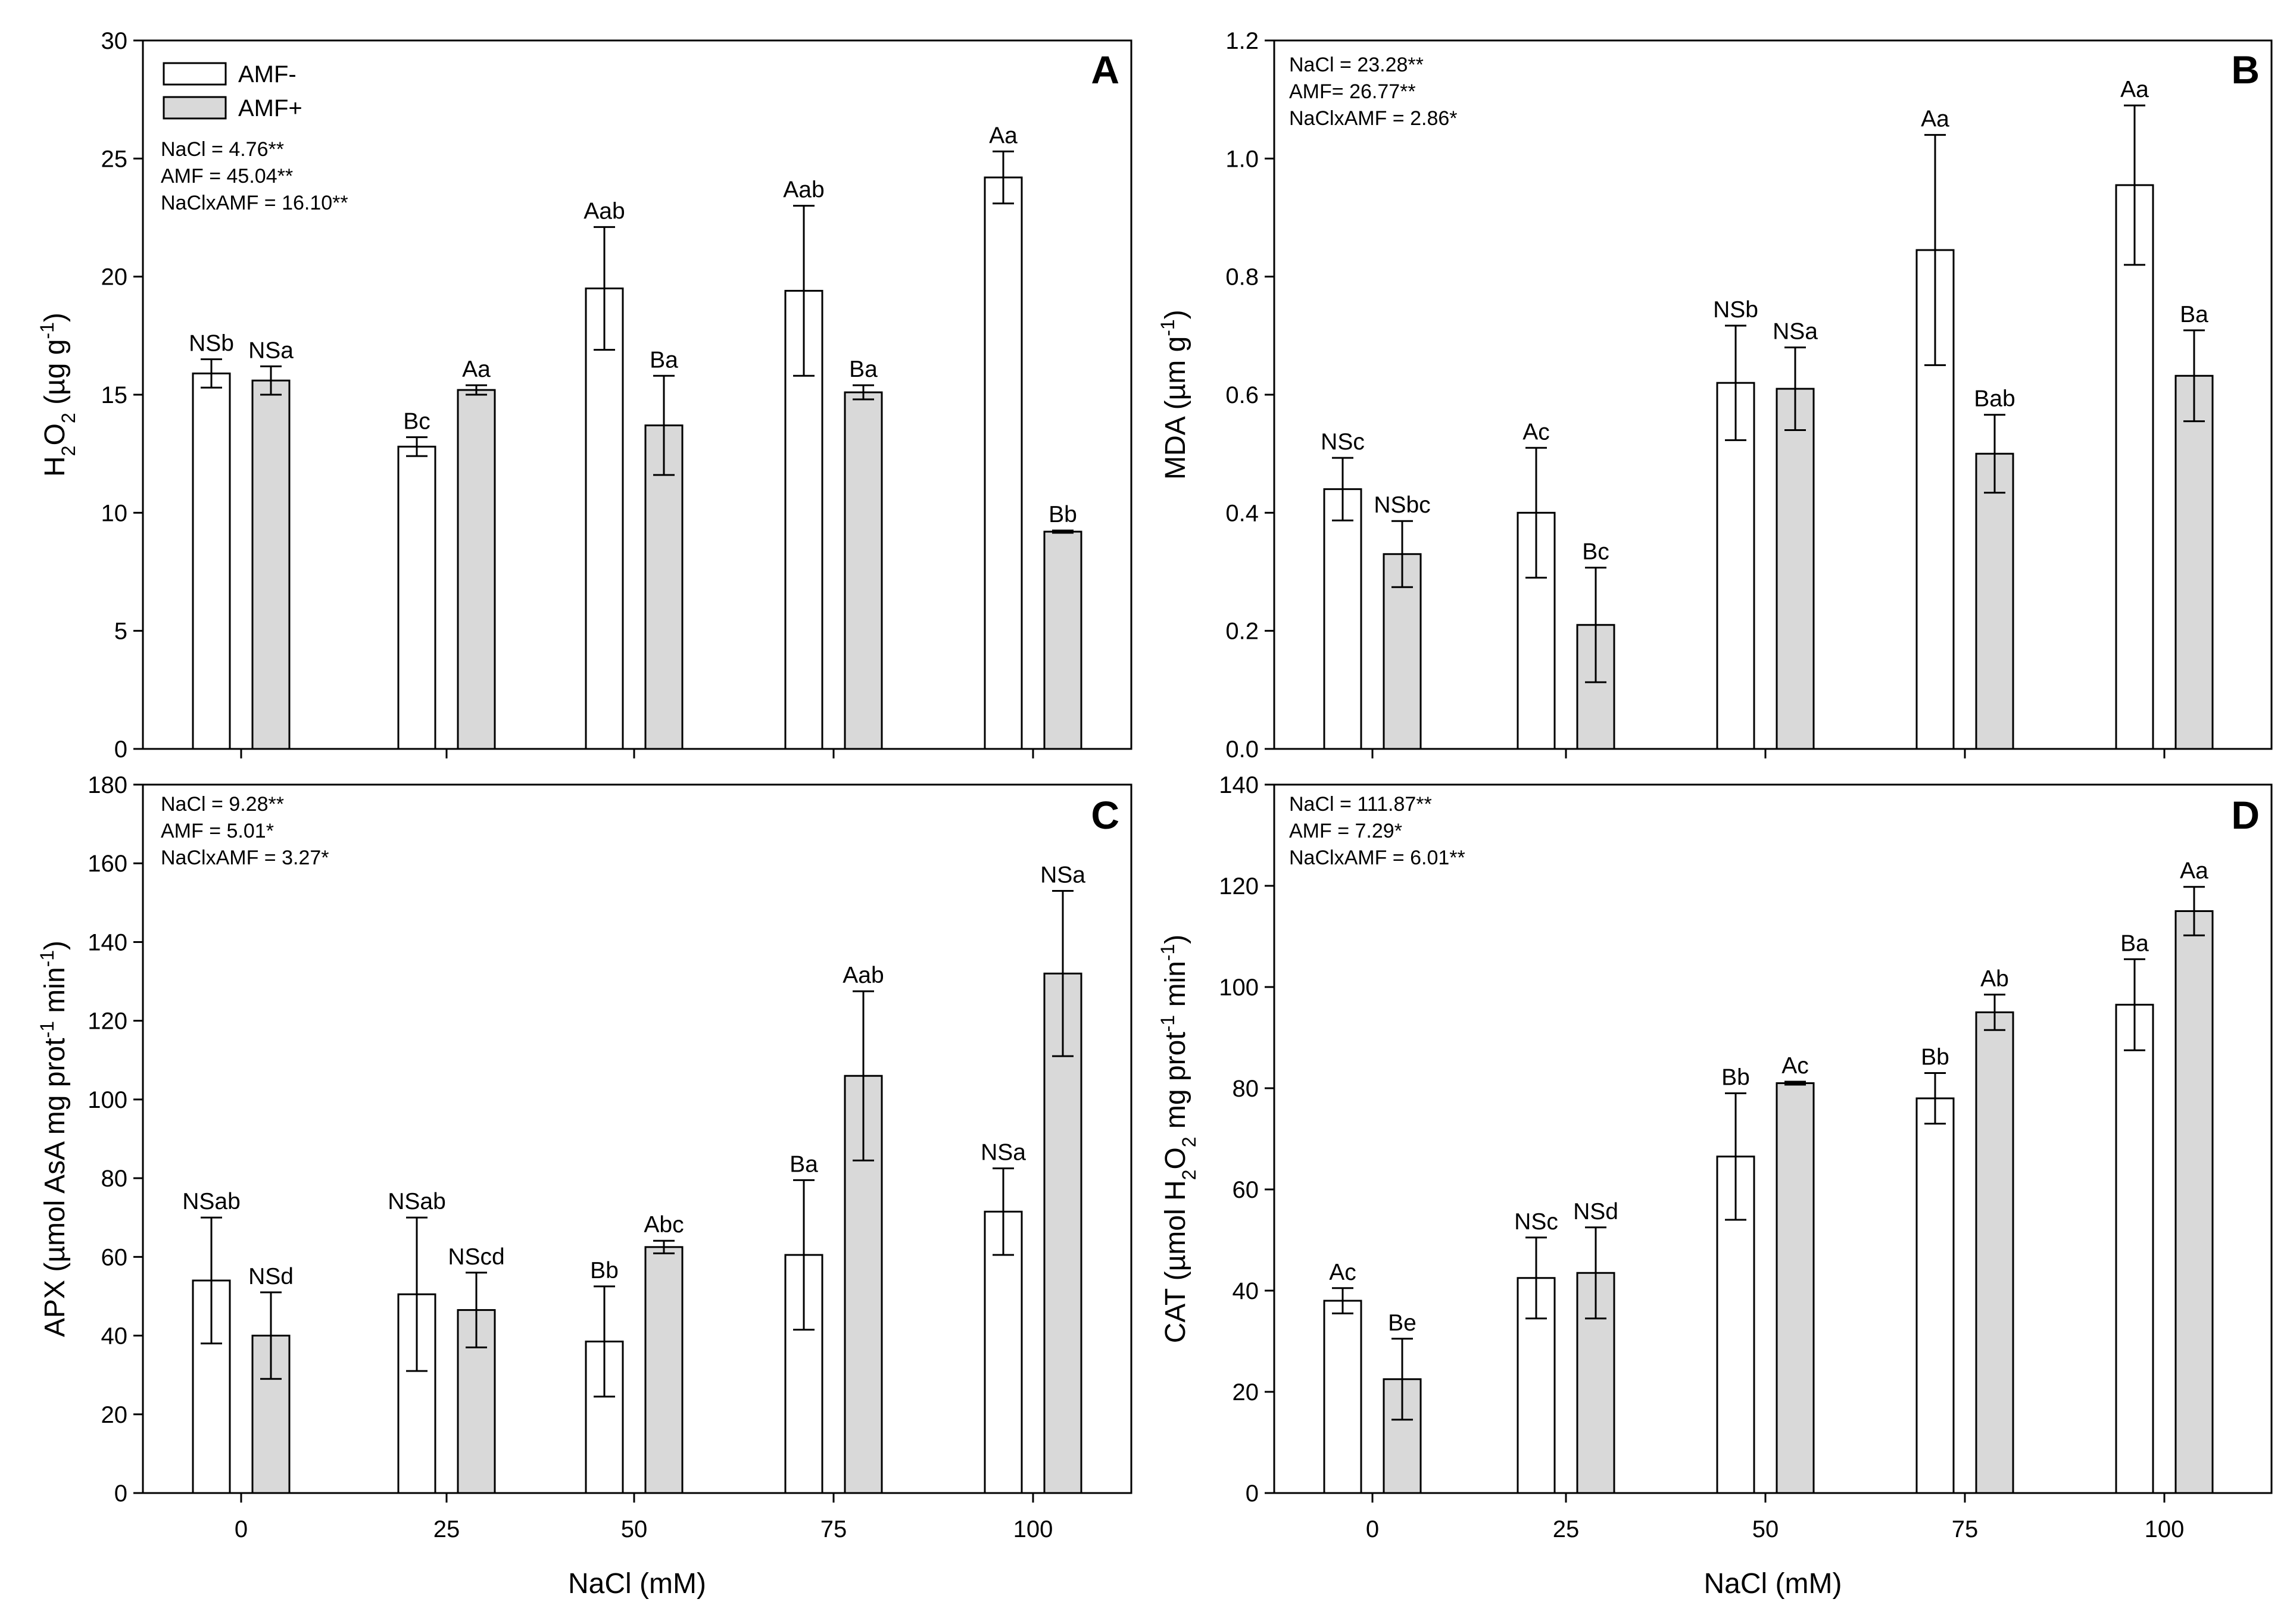  Describe the element at coordinates (218, 831) in the screenshot. I see `panel-c-stat-line: AMF = 5.01*` at that location.